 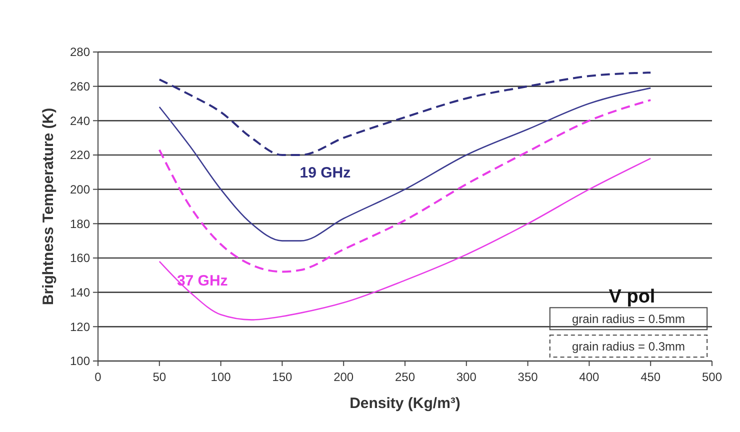 What do you see at coordinates (80, 361) in the screenshot?
I see `y-tick-label: 100` at bounding box center [80, 361].